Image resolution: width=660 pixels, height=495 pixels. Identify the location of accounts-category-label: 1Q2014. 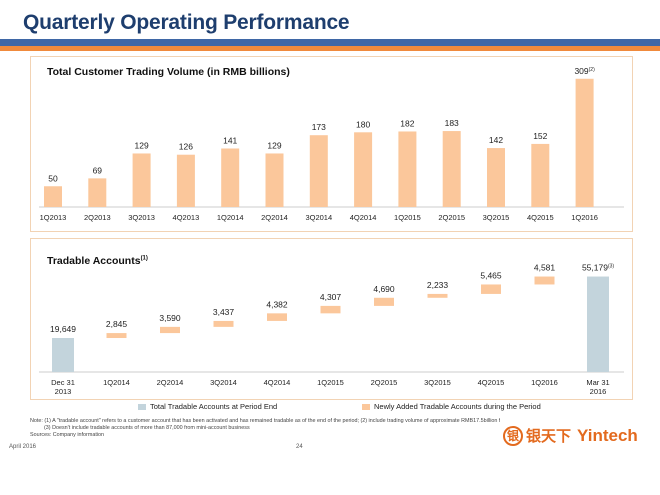
(116, 382).